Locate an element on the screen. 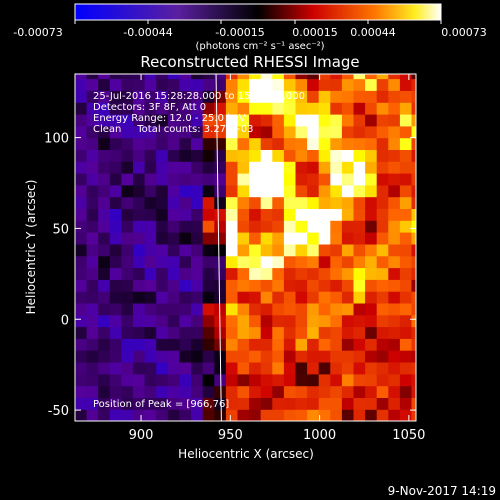  detectors-annotation: Detectors: 3F 8F, Att 0 is located at coordinates (149, 107).